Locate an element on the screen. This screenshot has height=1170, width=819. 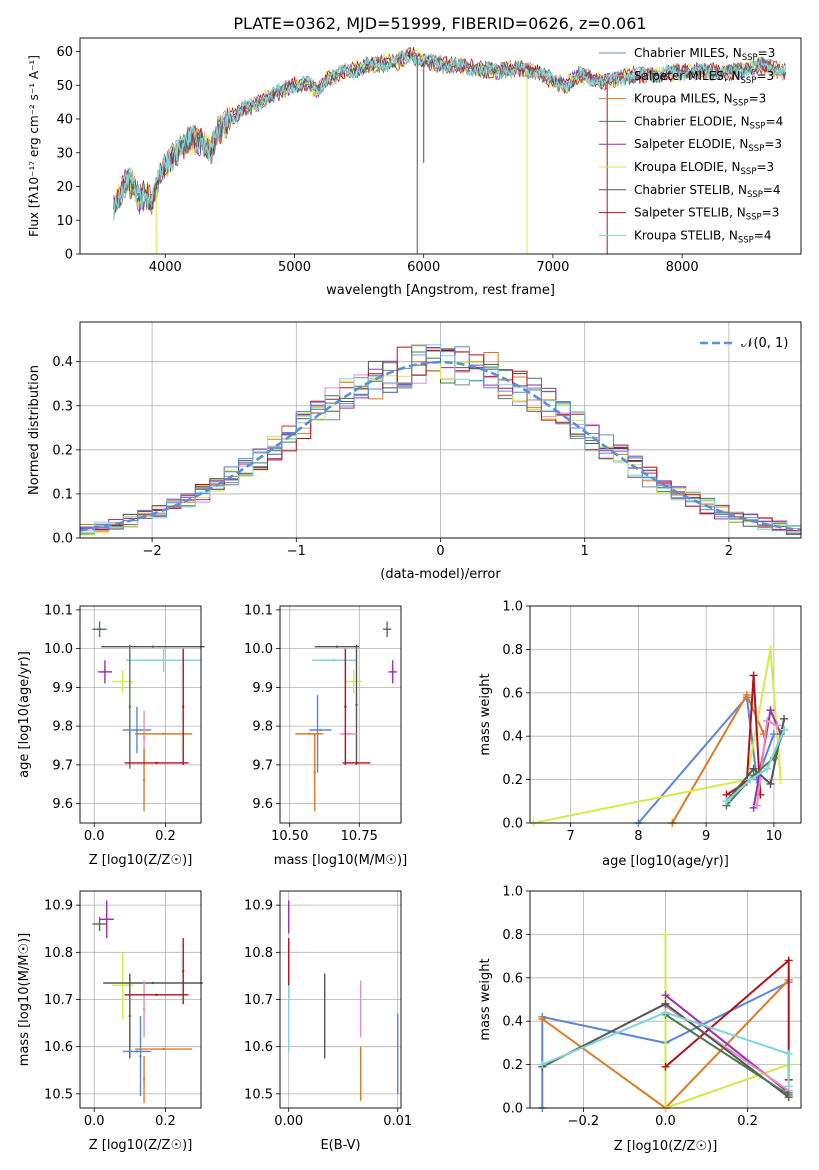
y-tick-label: 60 is located at coordinates (64, 52).